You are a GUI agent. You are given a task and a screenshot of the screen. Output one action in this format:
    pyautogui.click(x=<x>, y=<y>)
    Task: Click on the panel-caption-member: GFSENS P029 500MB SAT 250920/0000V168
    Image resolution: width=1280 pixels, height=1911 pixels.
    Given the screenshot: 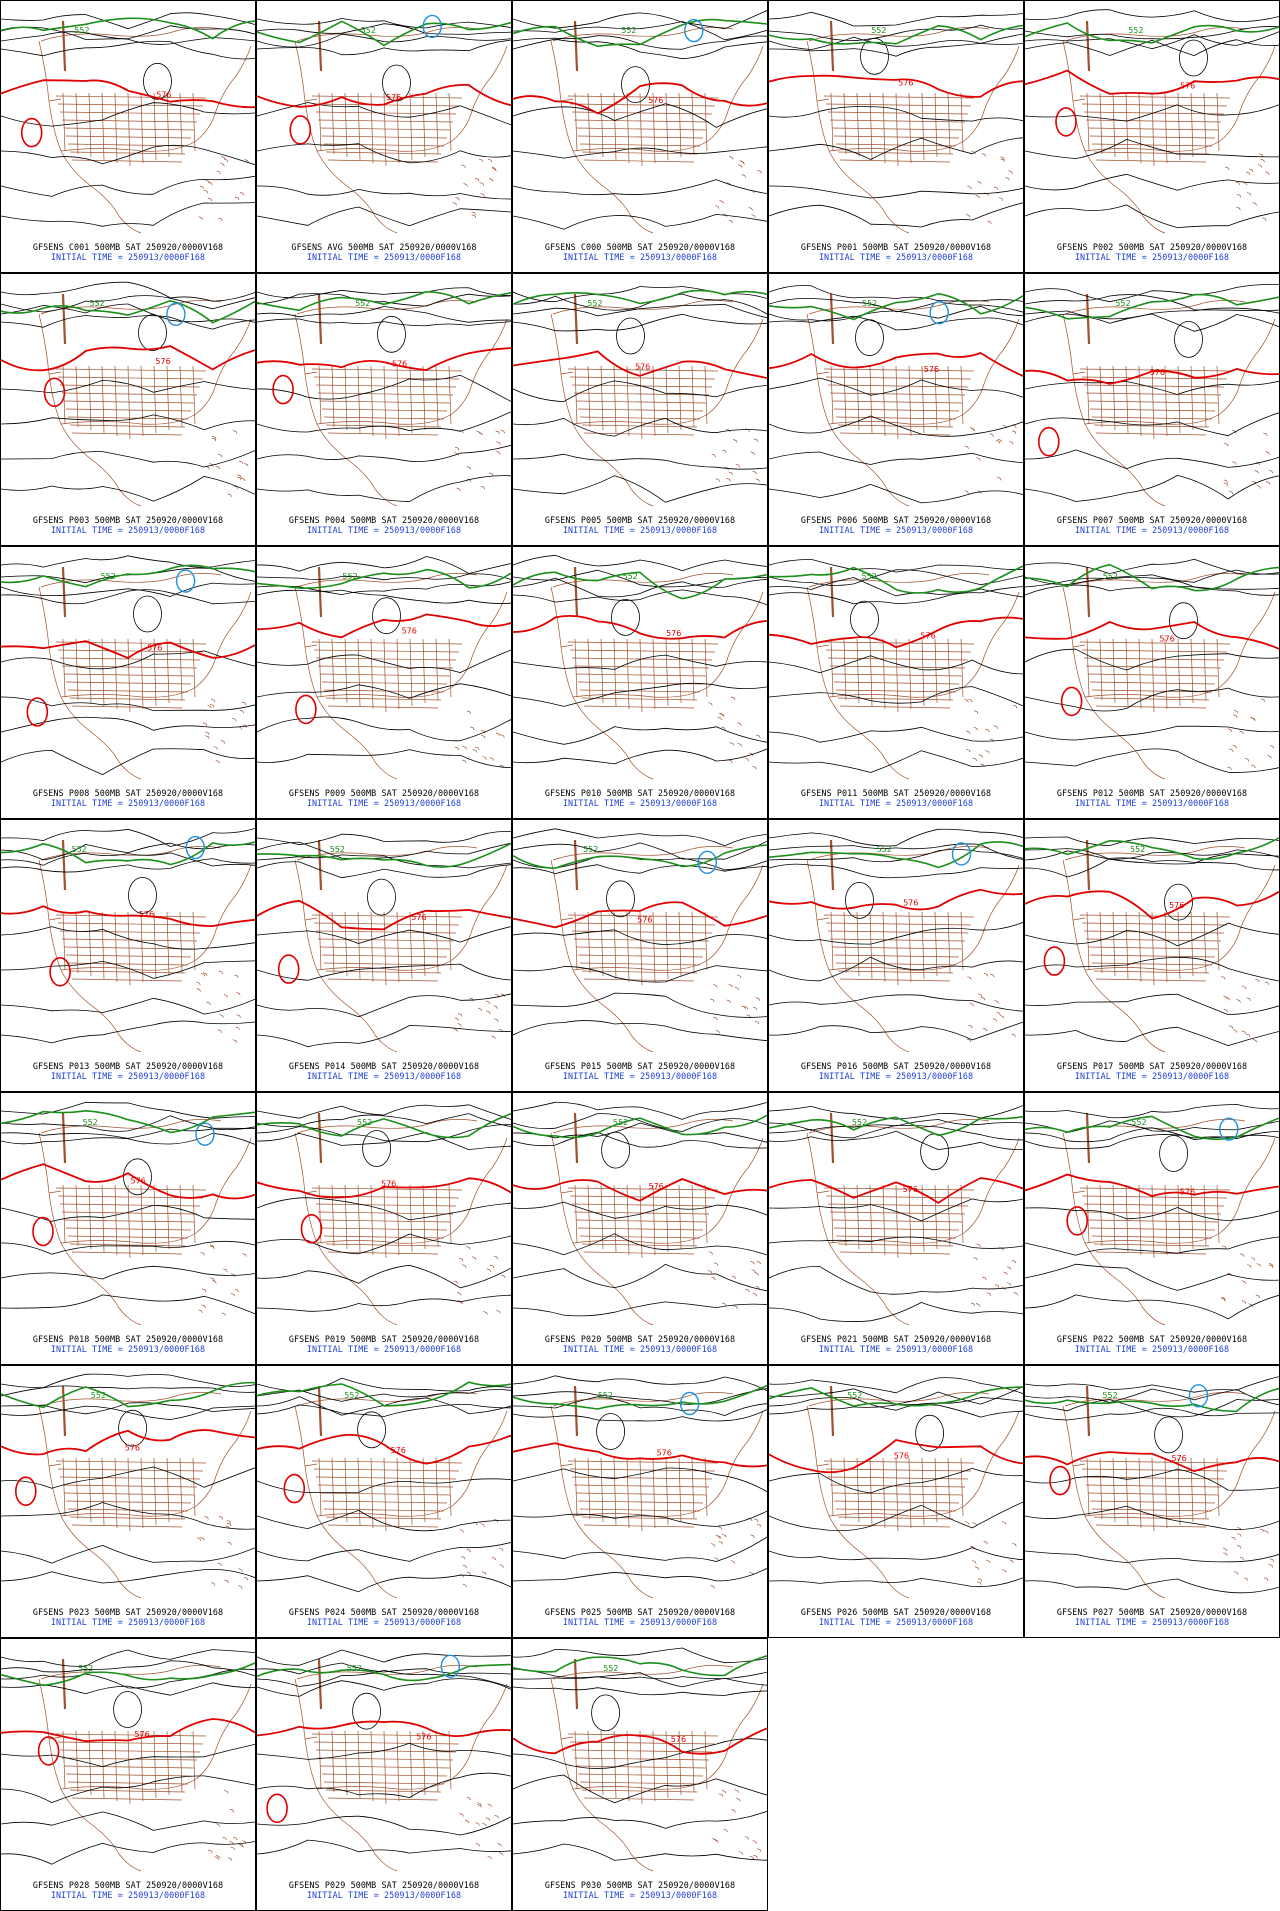 What is the action you would take?
    pyautogui.click(x=384, y=1885)
    